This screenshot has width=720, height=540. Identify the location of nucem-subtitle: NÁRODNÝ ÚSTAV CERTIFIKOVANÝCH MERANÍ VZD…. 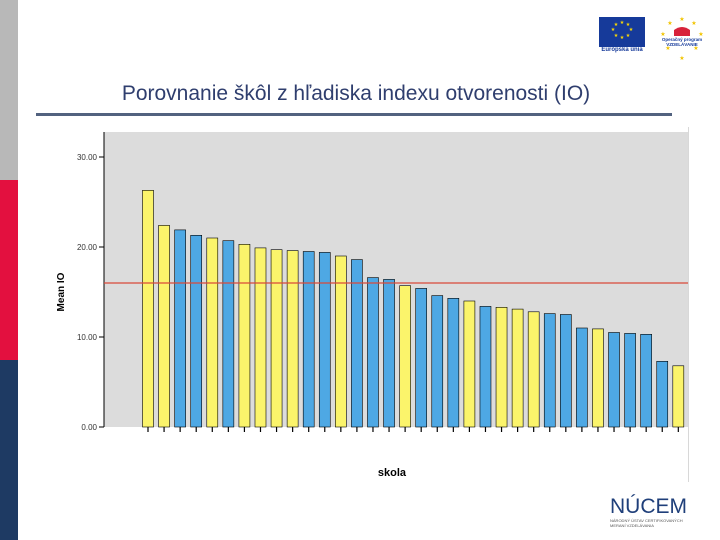
(646, 523).